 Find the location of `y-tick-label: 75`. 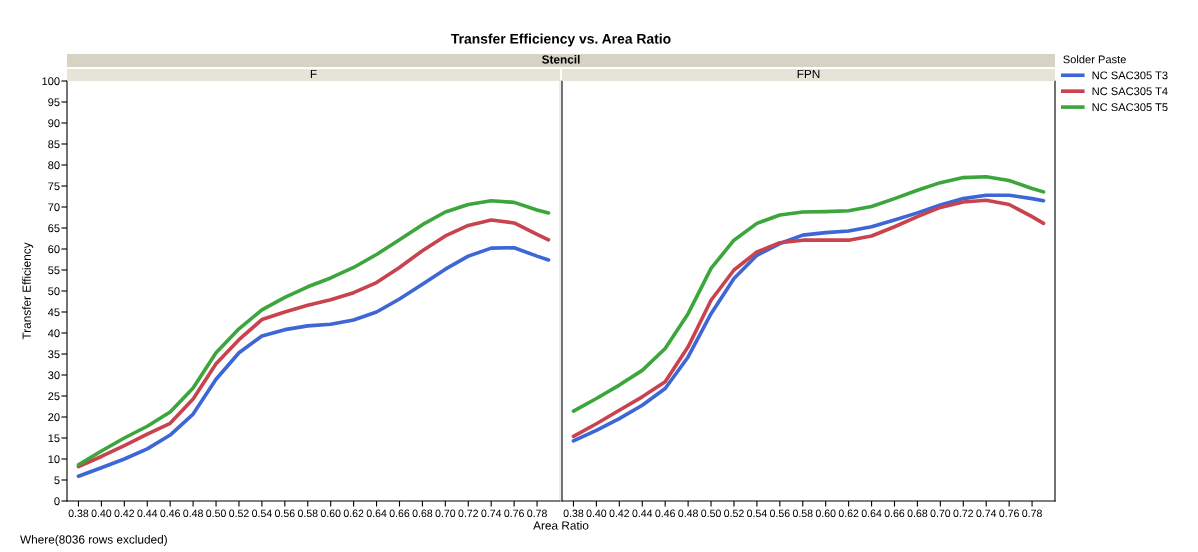

y-tick-label: 75 is located at coordinates (54, 186).